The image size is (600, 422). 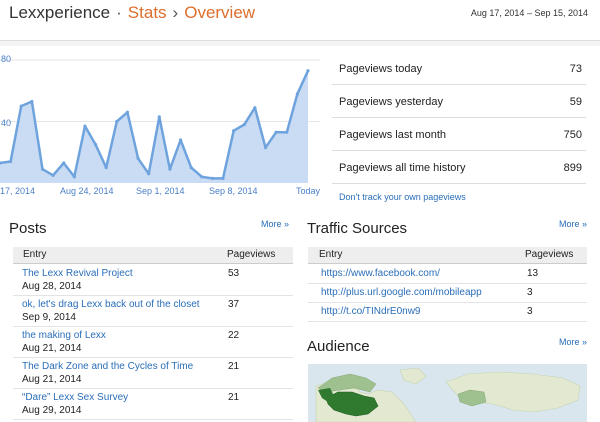 What do you see at coordinates (154, 126) in the screenshot?
I see `pageviews-area` at bounding box center [154, 126].